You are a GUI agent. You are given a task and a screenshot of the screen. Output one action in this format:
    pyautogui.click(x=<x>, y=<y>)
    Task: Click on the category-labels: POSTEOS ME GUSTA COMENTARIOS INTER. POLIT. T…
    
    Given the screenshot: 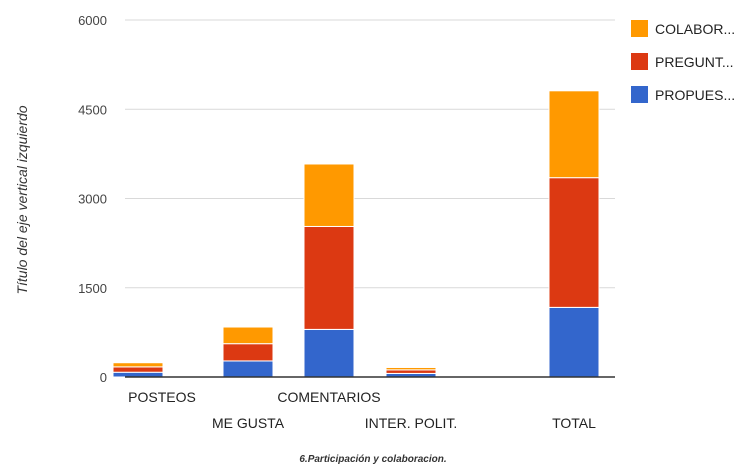 What is the action you would take?
    pyautogui.click(x=362, y=410)
    